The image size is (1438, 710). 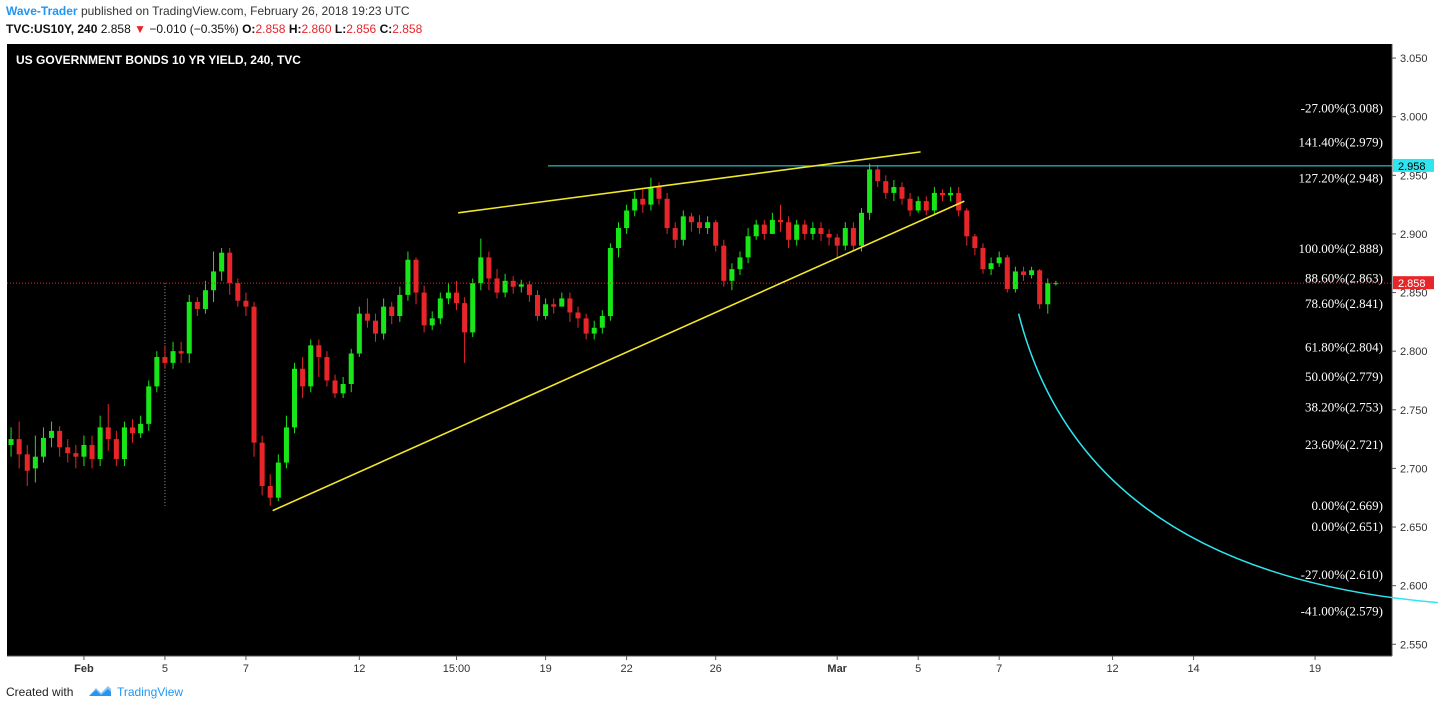 What do you see at coordinates (115, 29) in the screenshot?
I see `last-price: 2.858` at bounding box center [115, 29].